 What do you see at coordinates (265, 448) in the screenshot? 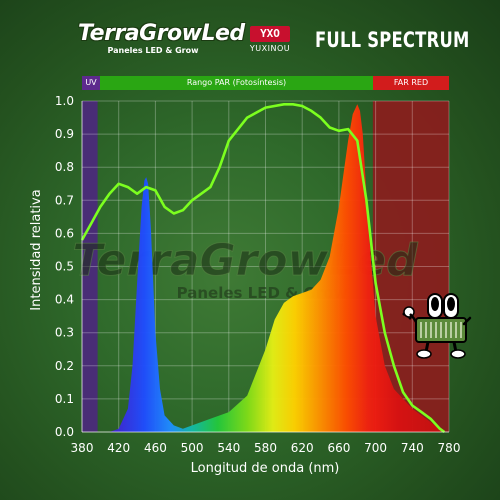
I see `x-tick-label: 580` at bounding box center [265, 448].